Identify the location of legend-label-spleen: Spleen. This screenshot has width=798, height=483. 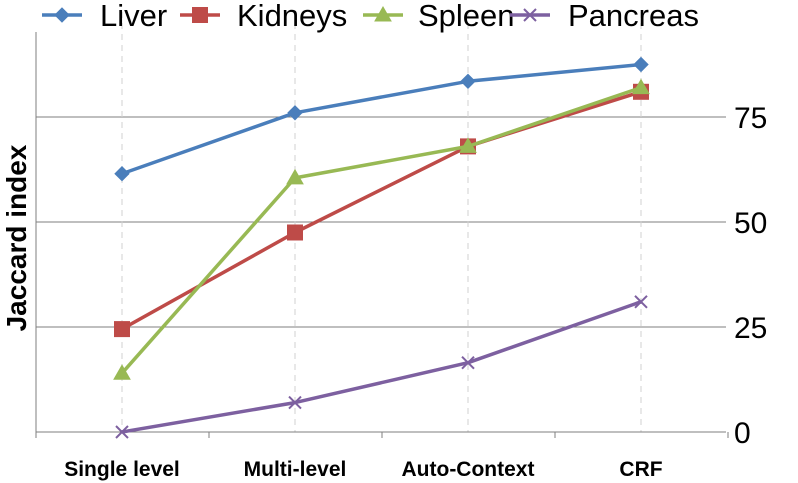
(466, 16).